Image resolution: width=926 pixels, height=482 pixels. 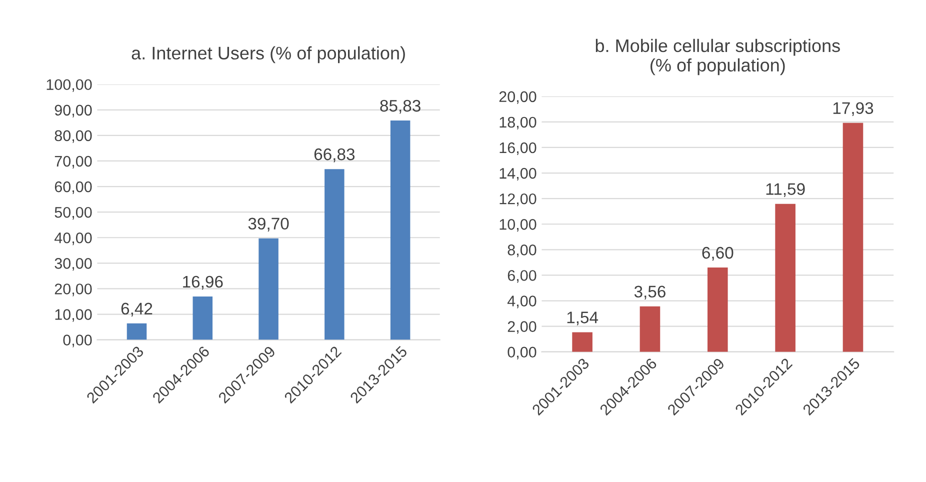 I want to click on y-tick-label: 6,00, so click(x=522, y=276).